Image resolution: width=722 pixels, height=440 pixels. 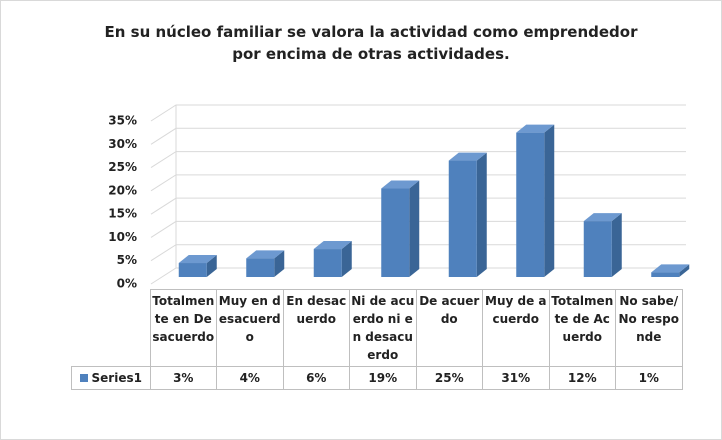 What do you see at coordinates (383, 378) in the screenshot?
I see `value-label: 19%` at bounding box center [383, 378].